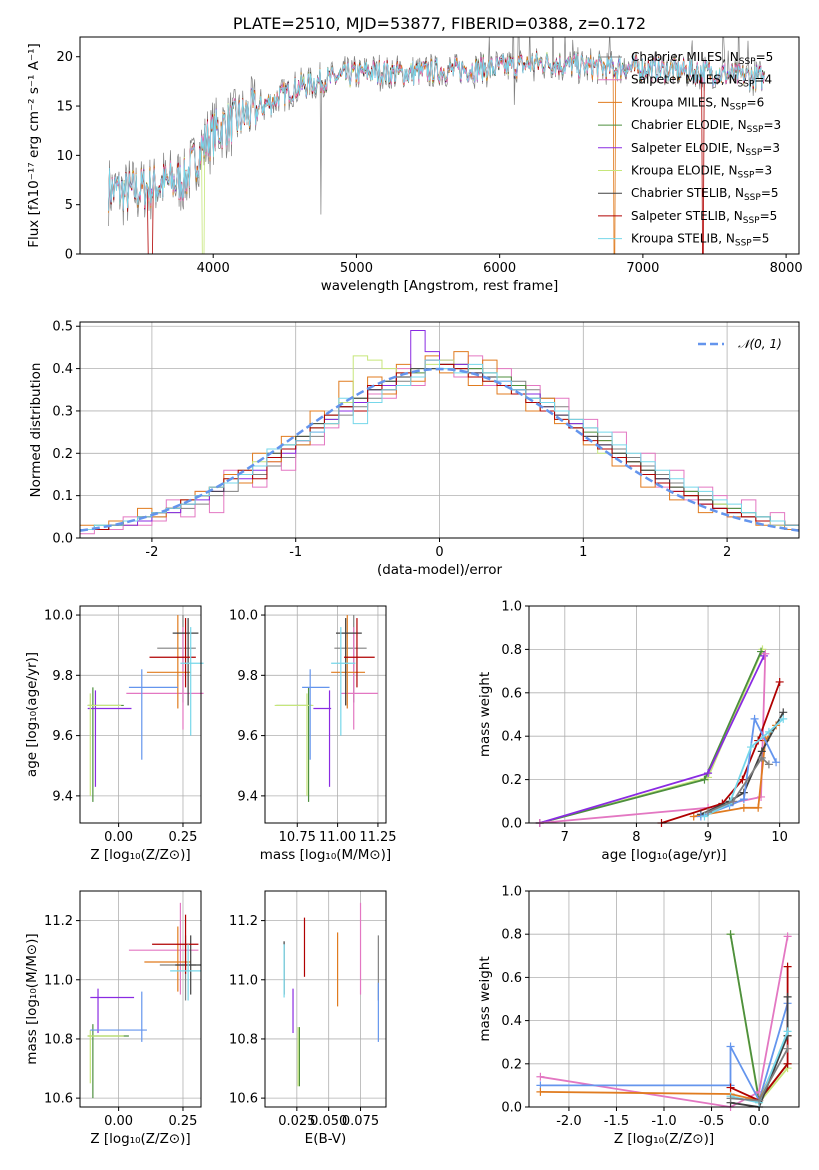  Describe the element at coordinates (36, 430) in the screenshot. I see `y-axis-label: Normed distribution` at that location.